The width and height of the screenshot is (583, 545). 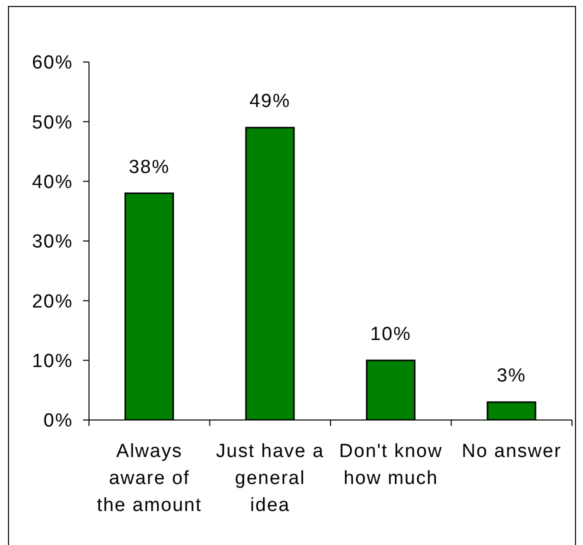 What do you see at coordinates (52, 63) in the screenshot?
I see `y-tick-label: 60%` at bounding box center [52, 63].